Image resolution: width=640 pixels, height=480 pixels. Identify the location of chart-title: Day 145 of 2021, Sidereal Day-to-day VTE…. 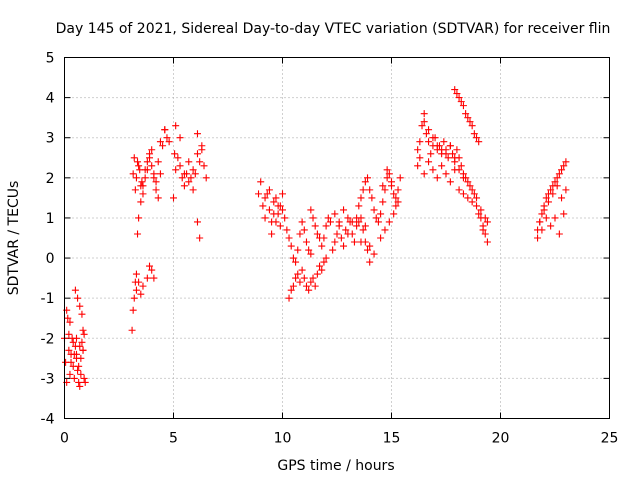
(333, 29).